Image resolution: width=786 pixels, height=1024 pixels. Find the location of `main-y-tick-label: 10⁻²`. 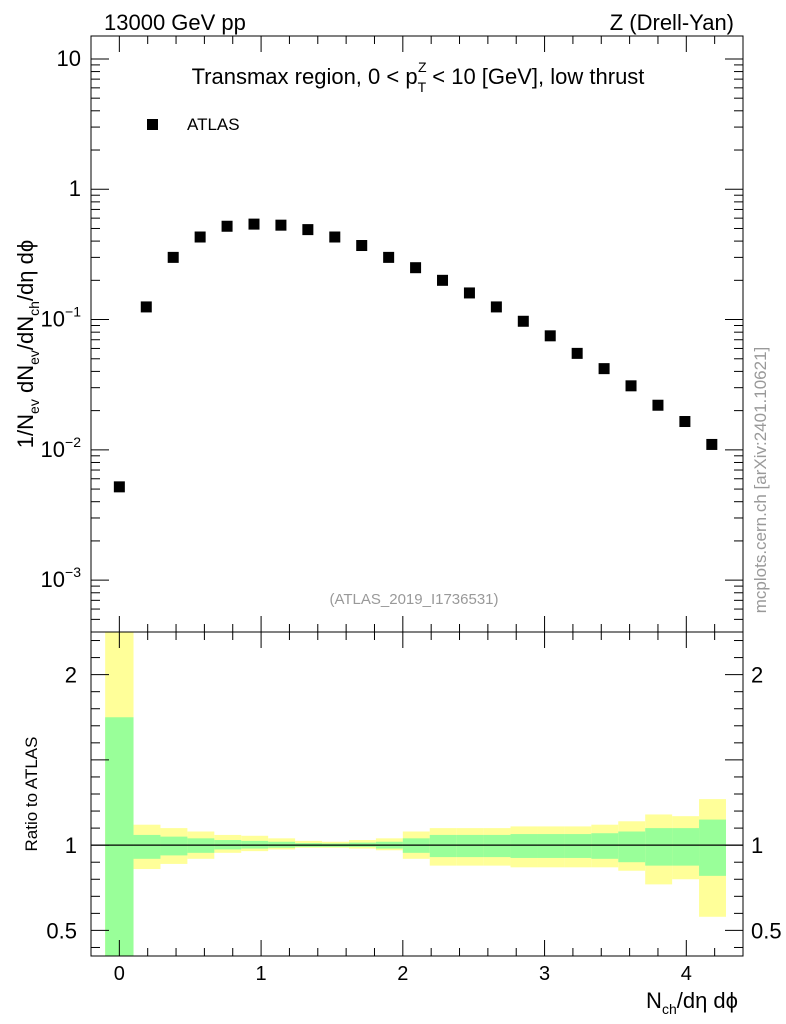

main-y-tick-label: 10⁻² is located at coordinates (61, 448).